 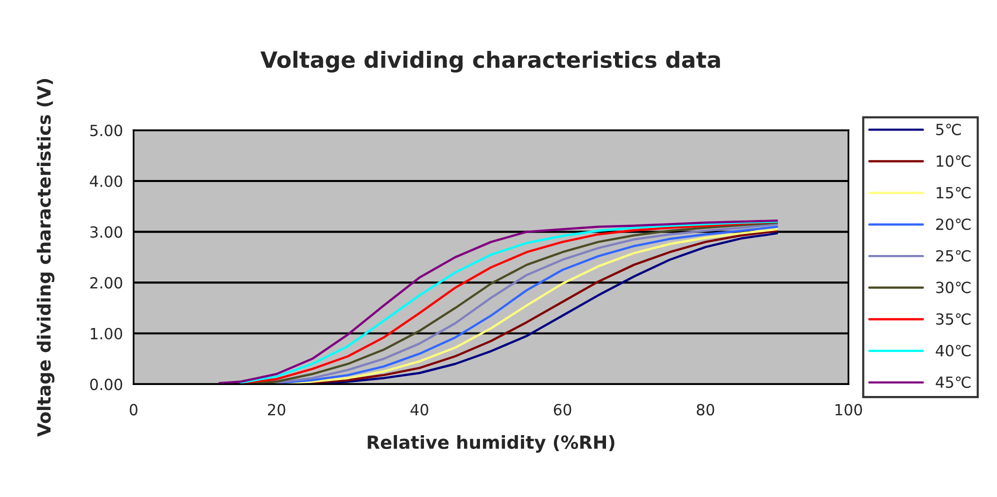 What do you see at coordinates (953, 350) in the screenshot?
I see `legend-label: 40℃` at bounding box center [953, 350].